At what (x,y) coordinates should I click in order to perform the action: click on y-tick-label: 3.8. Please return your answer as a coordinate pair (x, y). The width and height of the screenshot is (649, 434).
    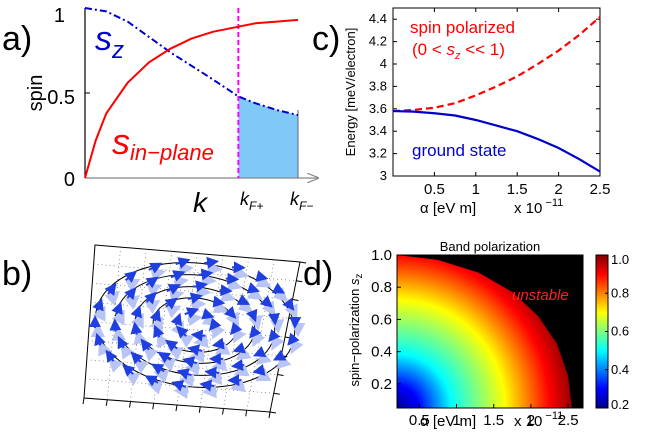
    Looking at the image, I should click on (378, 85).